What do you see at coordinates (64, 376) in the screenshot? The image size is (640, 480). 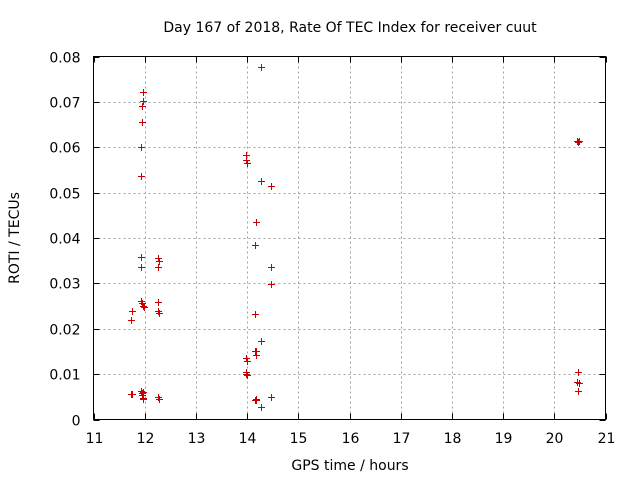 I see `y-tick-label: 0.01` at bounding box center [64, 376].